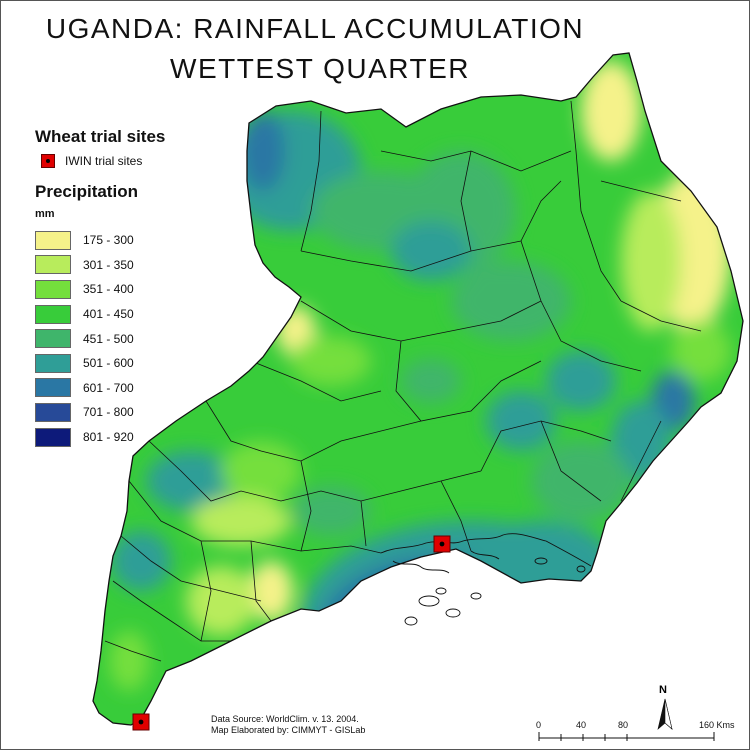  Describe the element at coordinates (108, 363) in the screenshot. I see `legend-class-label: 501 - 600` at that location.